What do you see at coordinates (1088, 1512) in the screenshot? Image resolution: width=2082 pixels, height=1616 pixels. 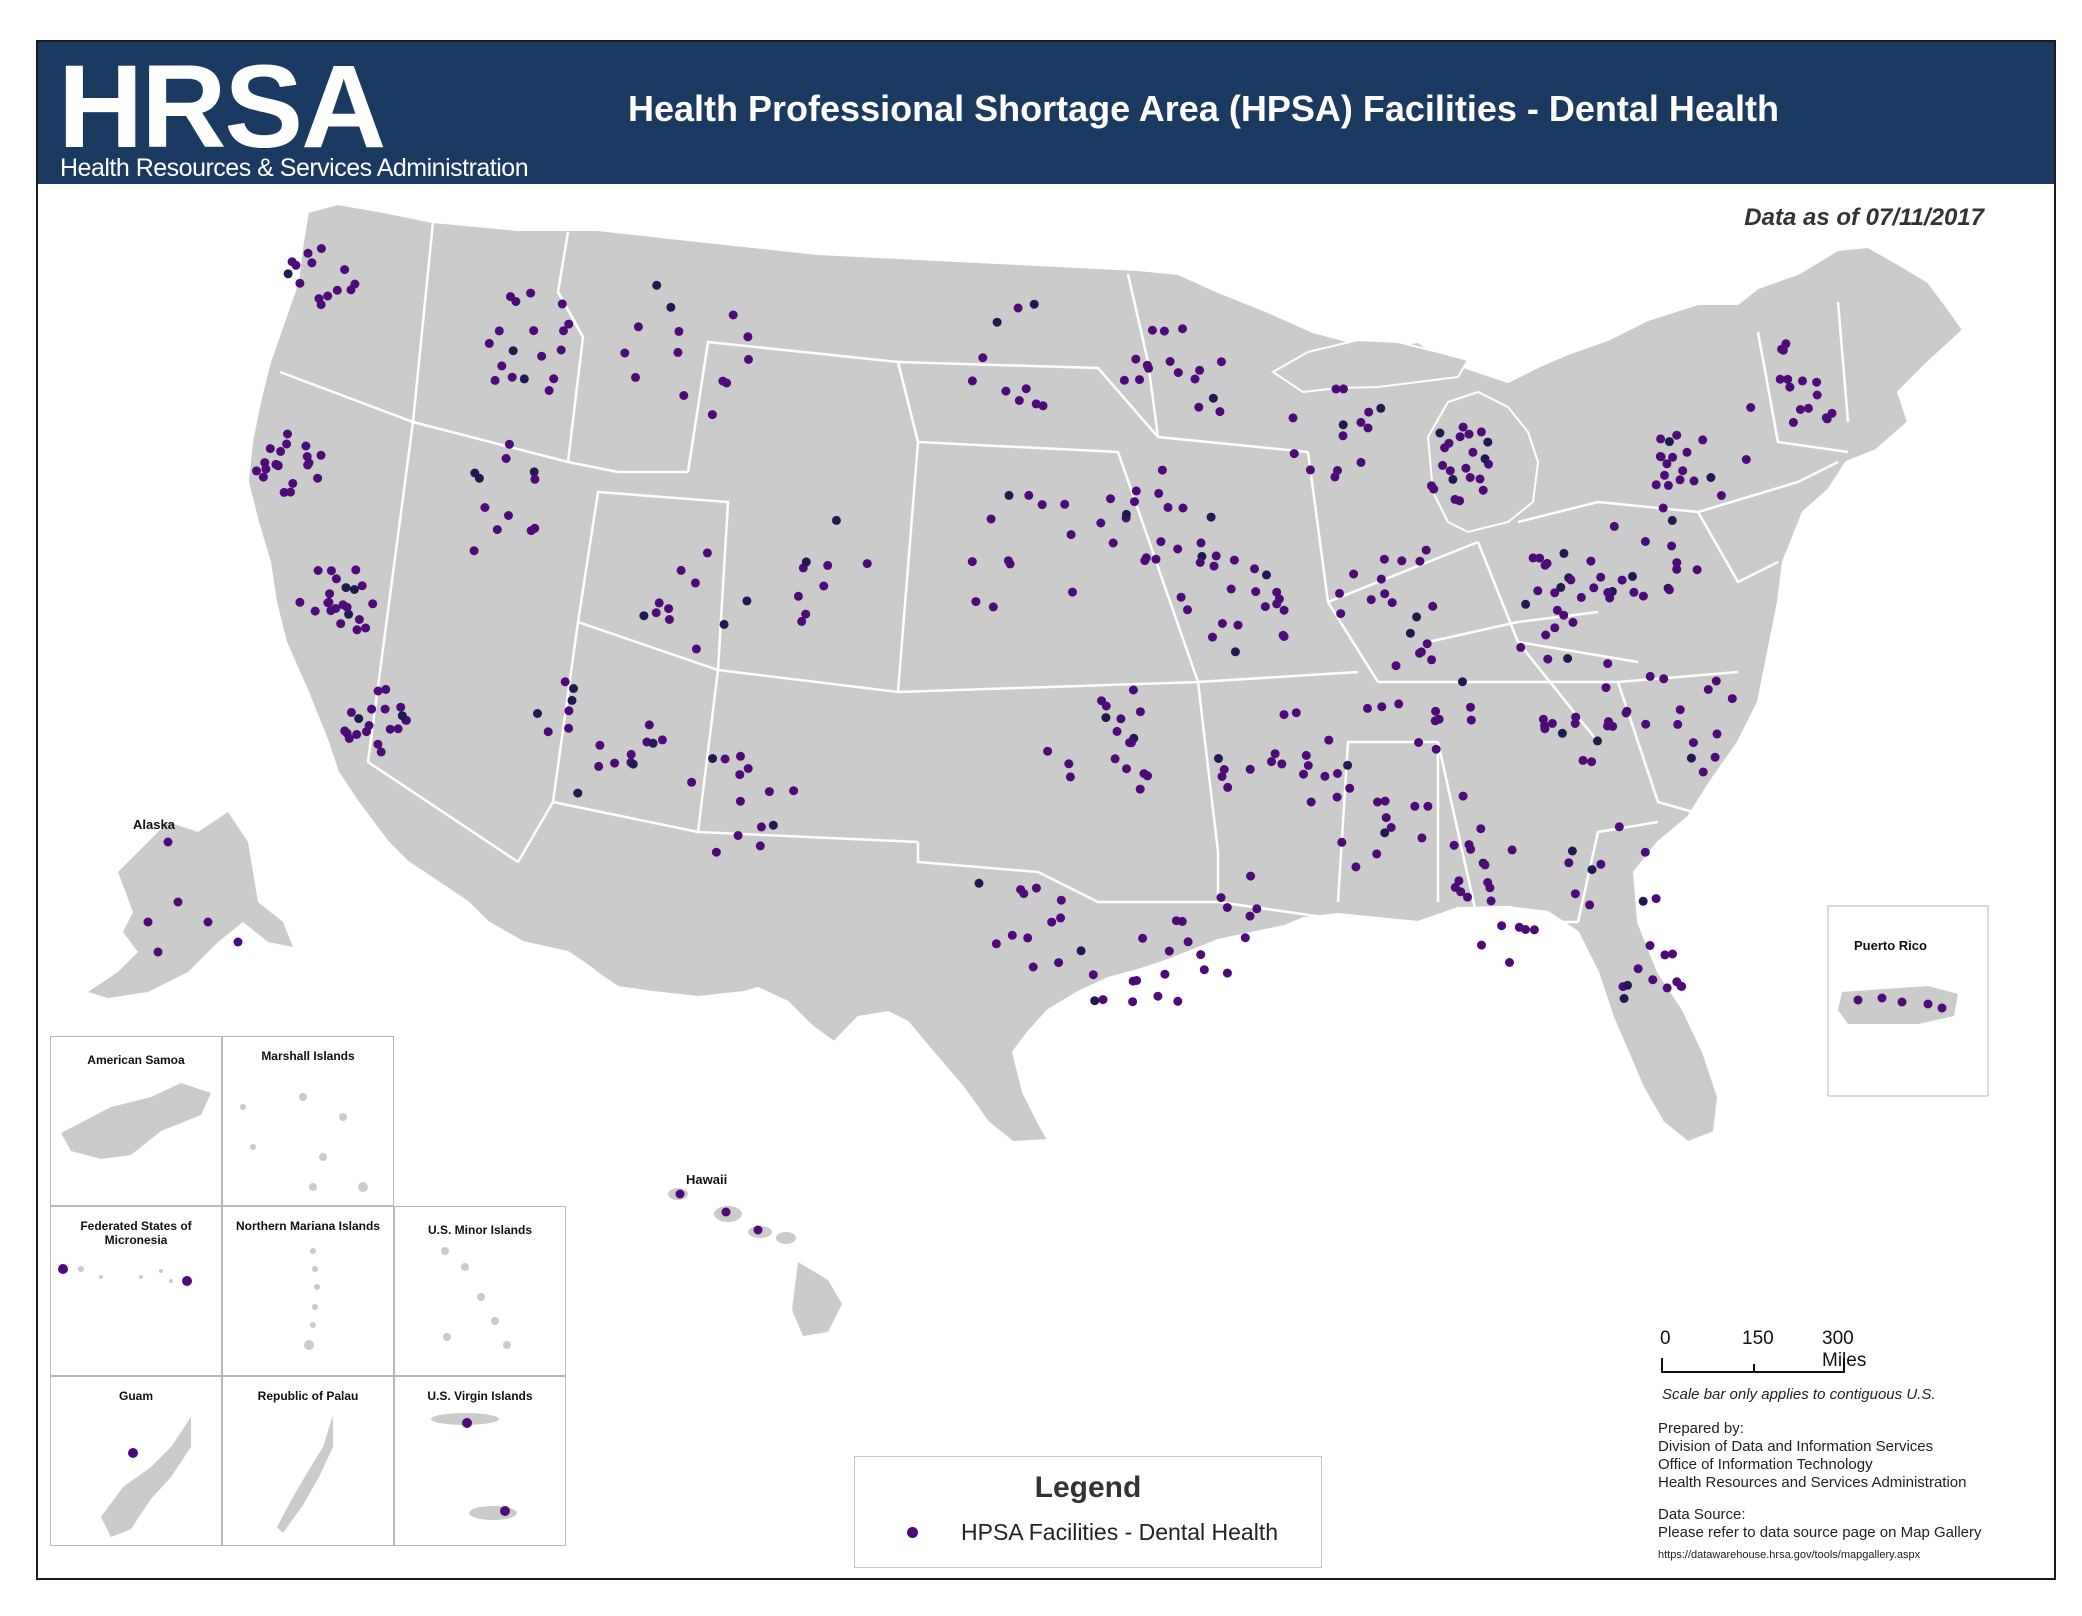 I see `legend: Legend HPSA Facilities - Dental Health` at bounding box center [1088, 1512].